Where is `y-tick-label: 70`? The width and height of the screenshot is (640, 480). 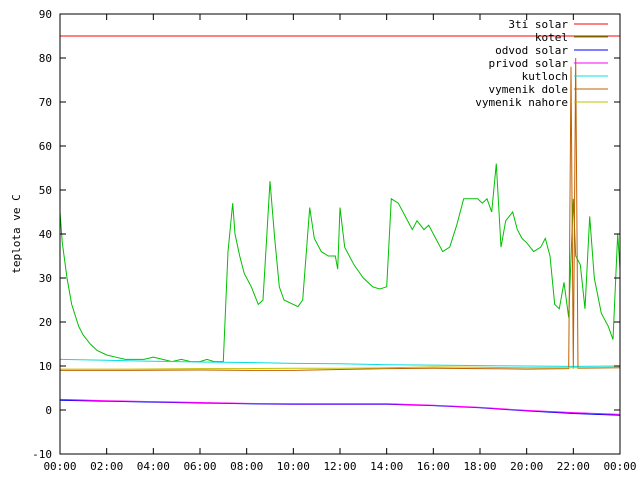
y-tick-label: 70 is located at coordinates (45, 102).